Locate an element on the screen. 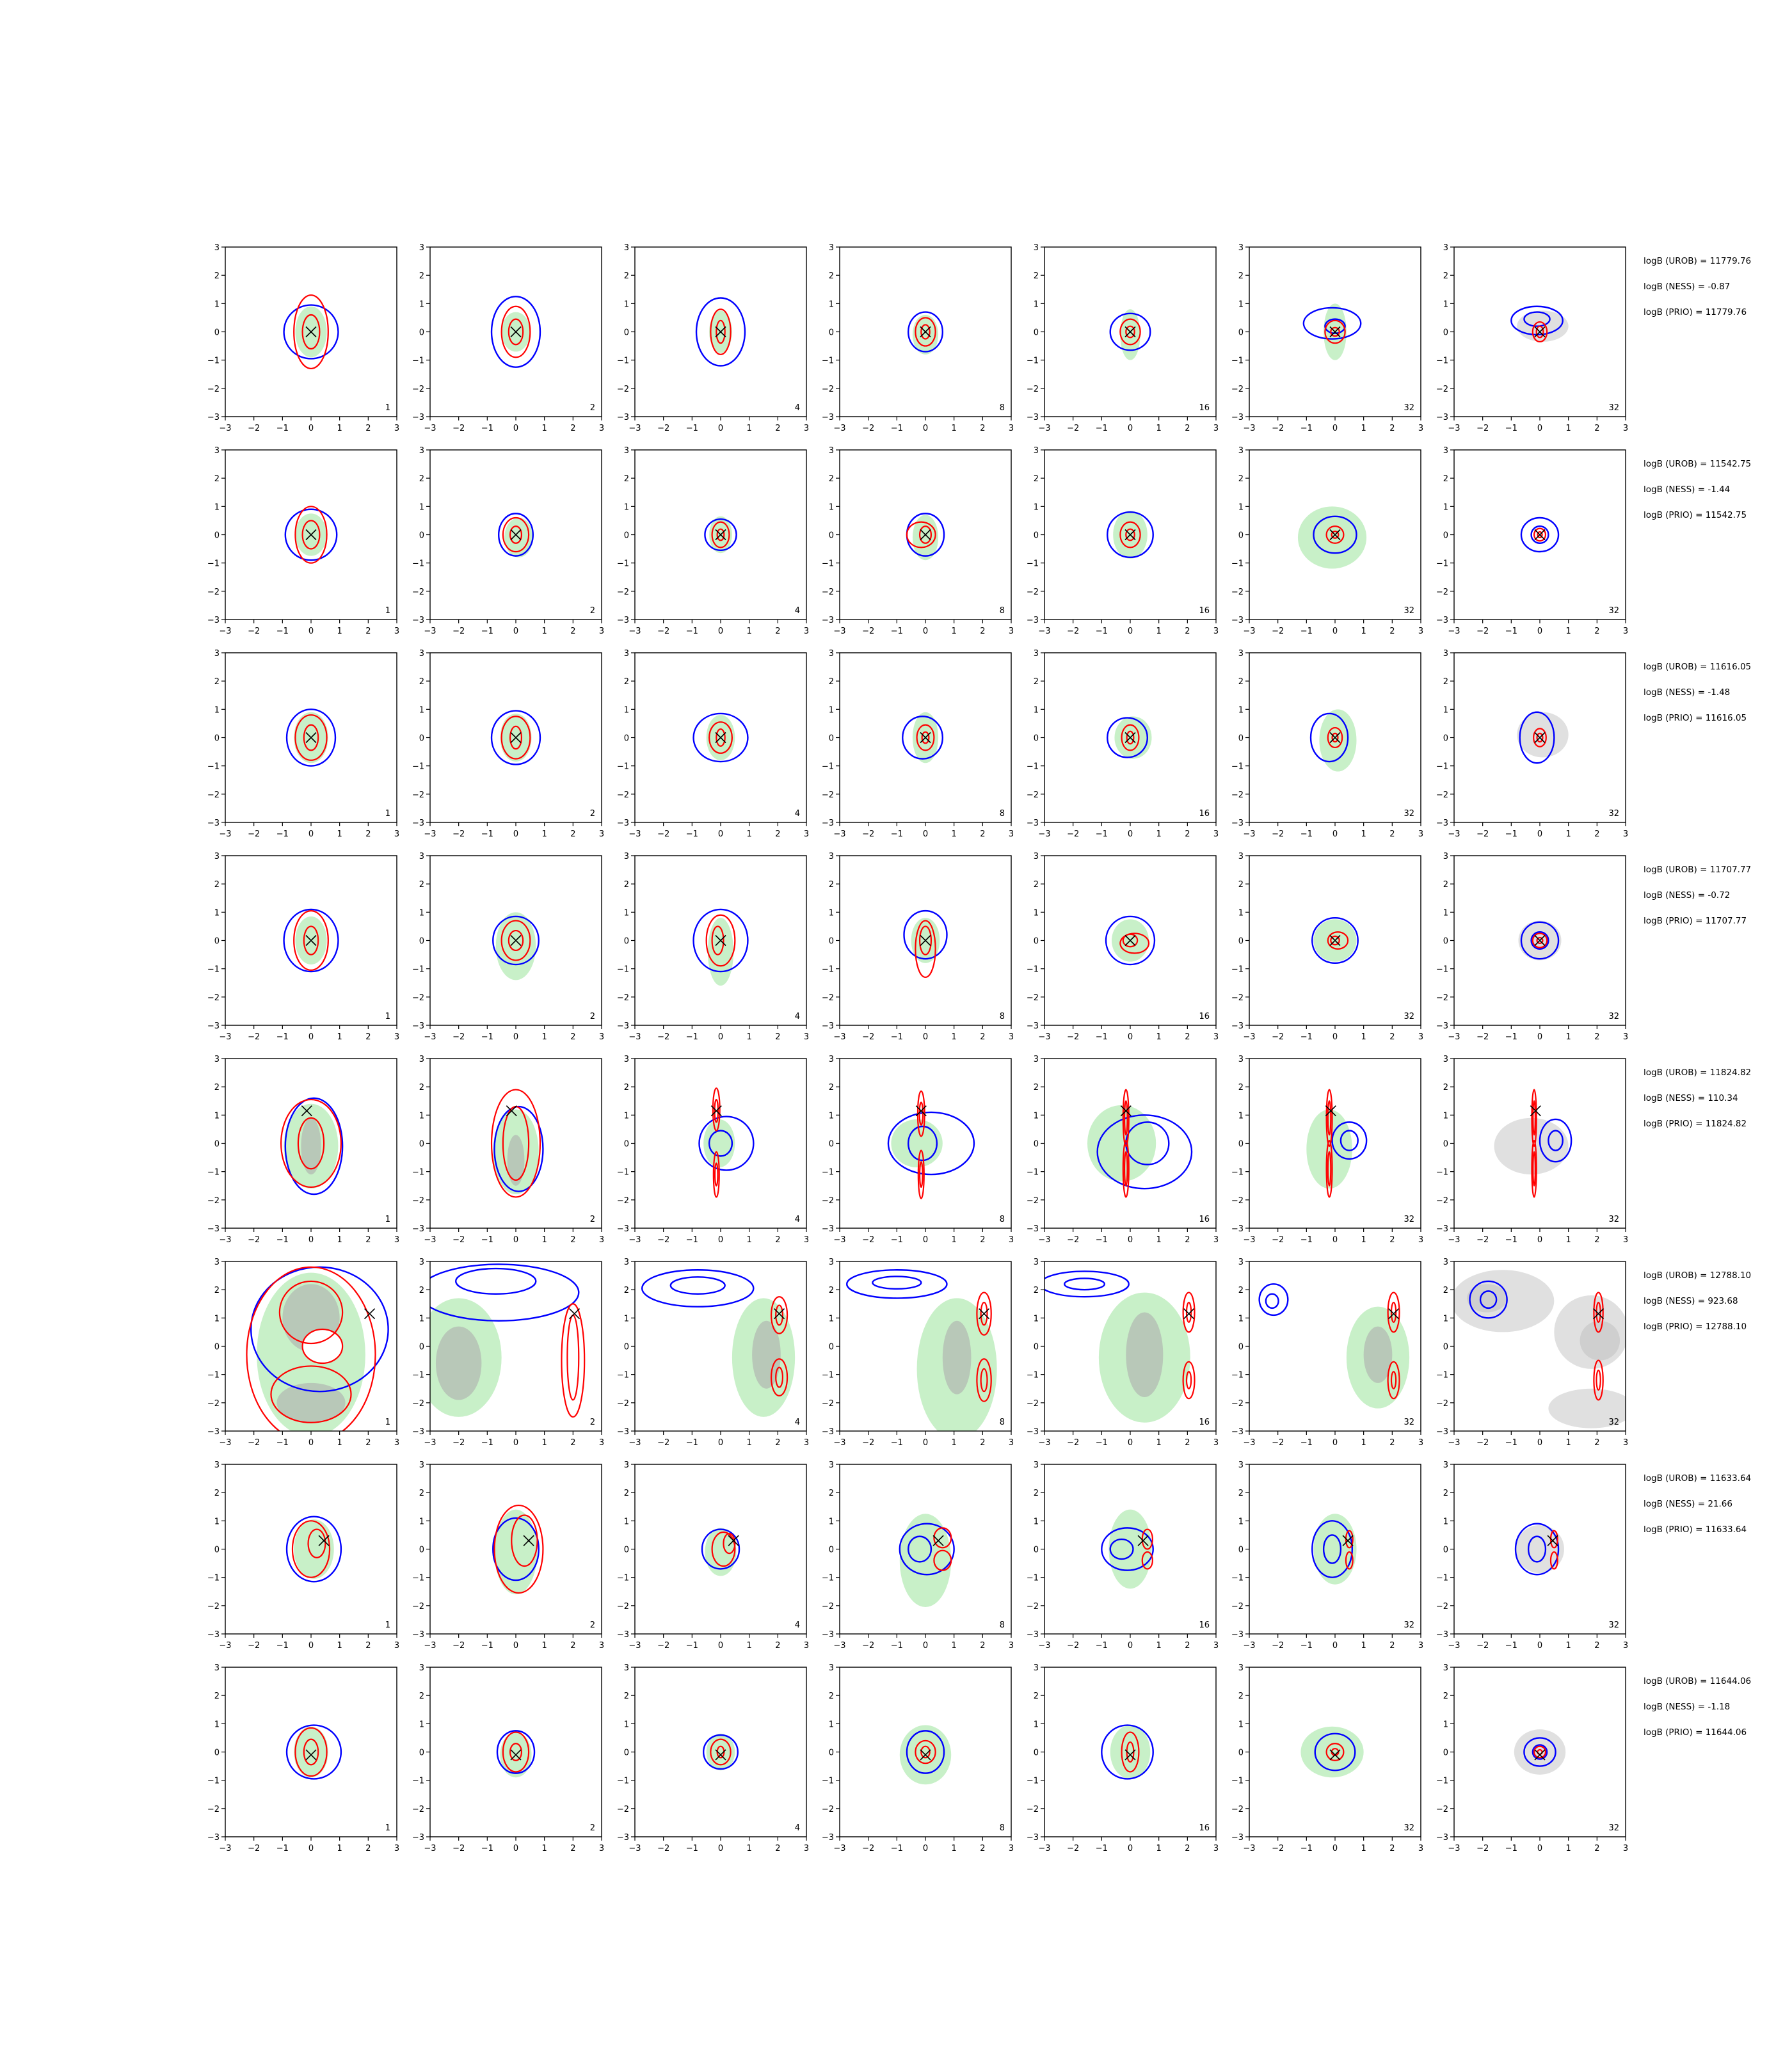 The image size is (1792, 2048). blue-contour-inner is located at coordinates (1537, 1549).